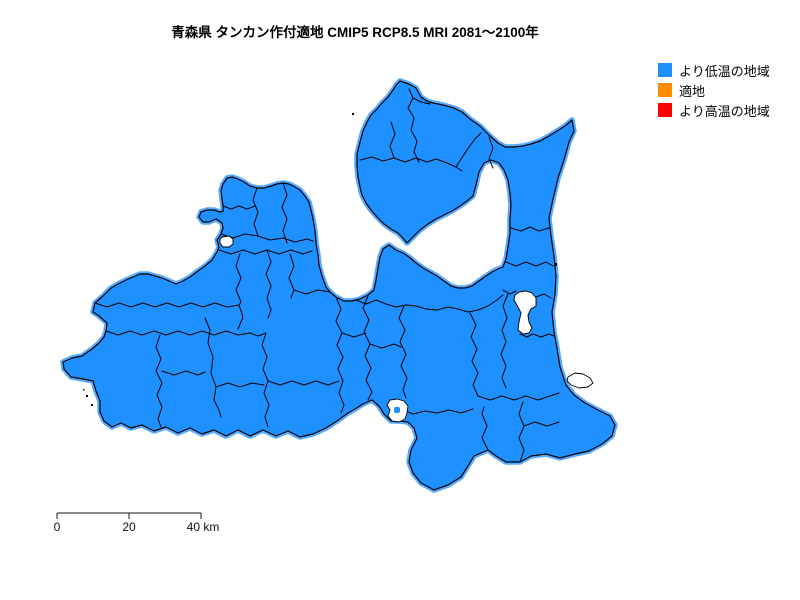  Describe the element at coordinates (665, 70) in the screenshot. I see `legend-swatch-cooler-icon` at that location.